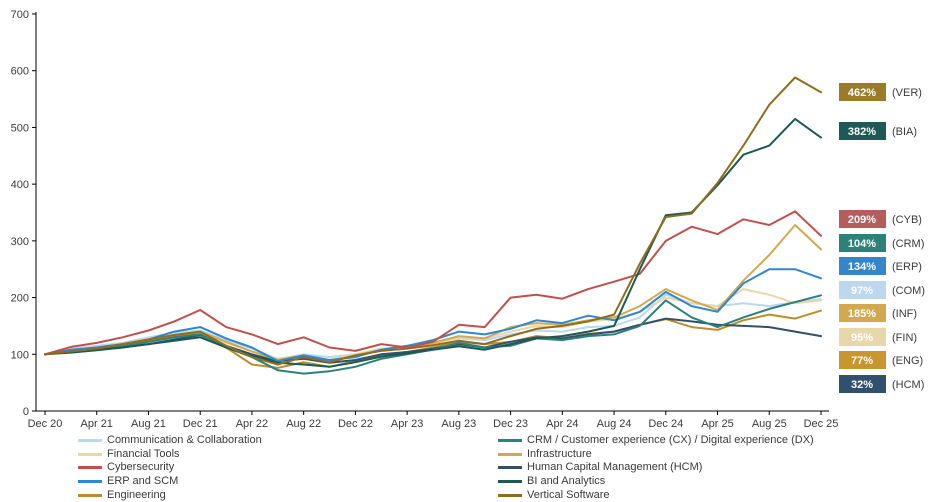  I want to click on legend-label-ver: Vertical Software, so click(568, 494).